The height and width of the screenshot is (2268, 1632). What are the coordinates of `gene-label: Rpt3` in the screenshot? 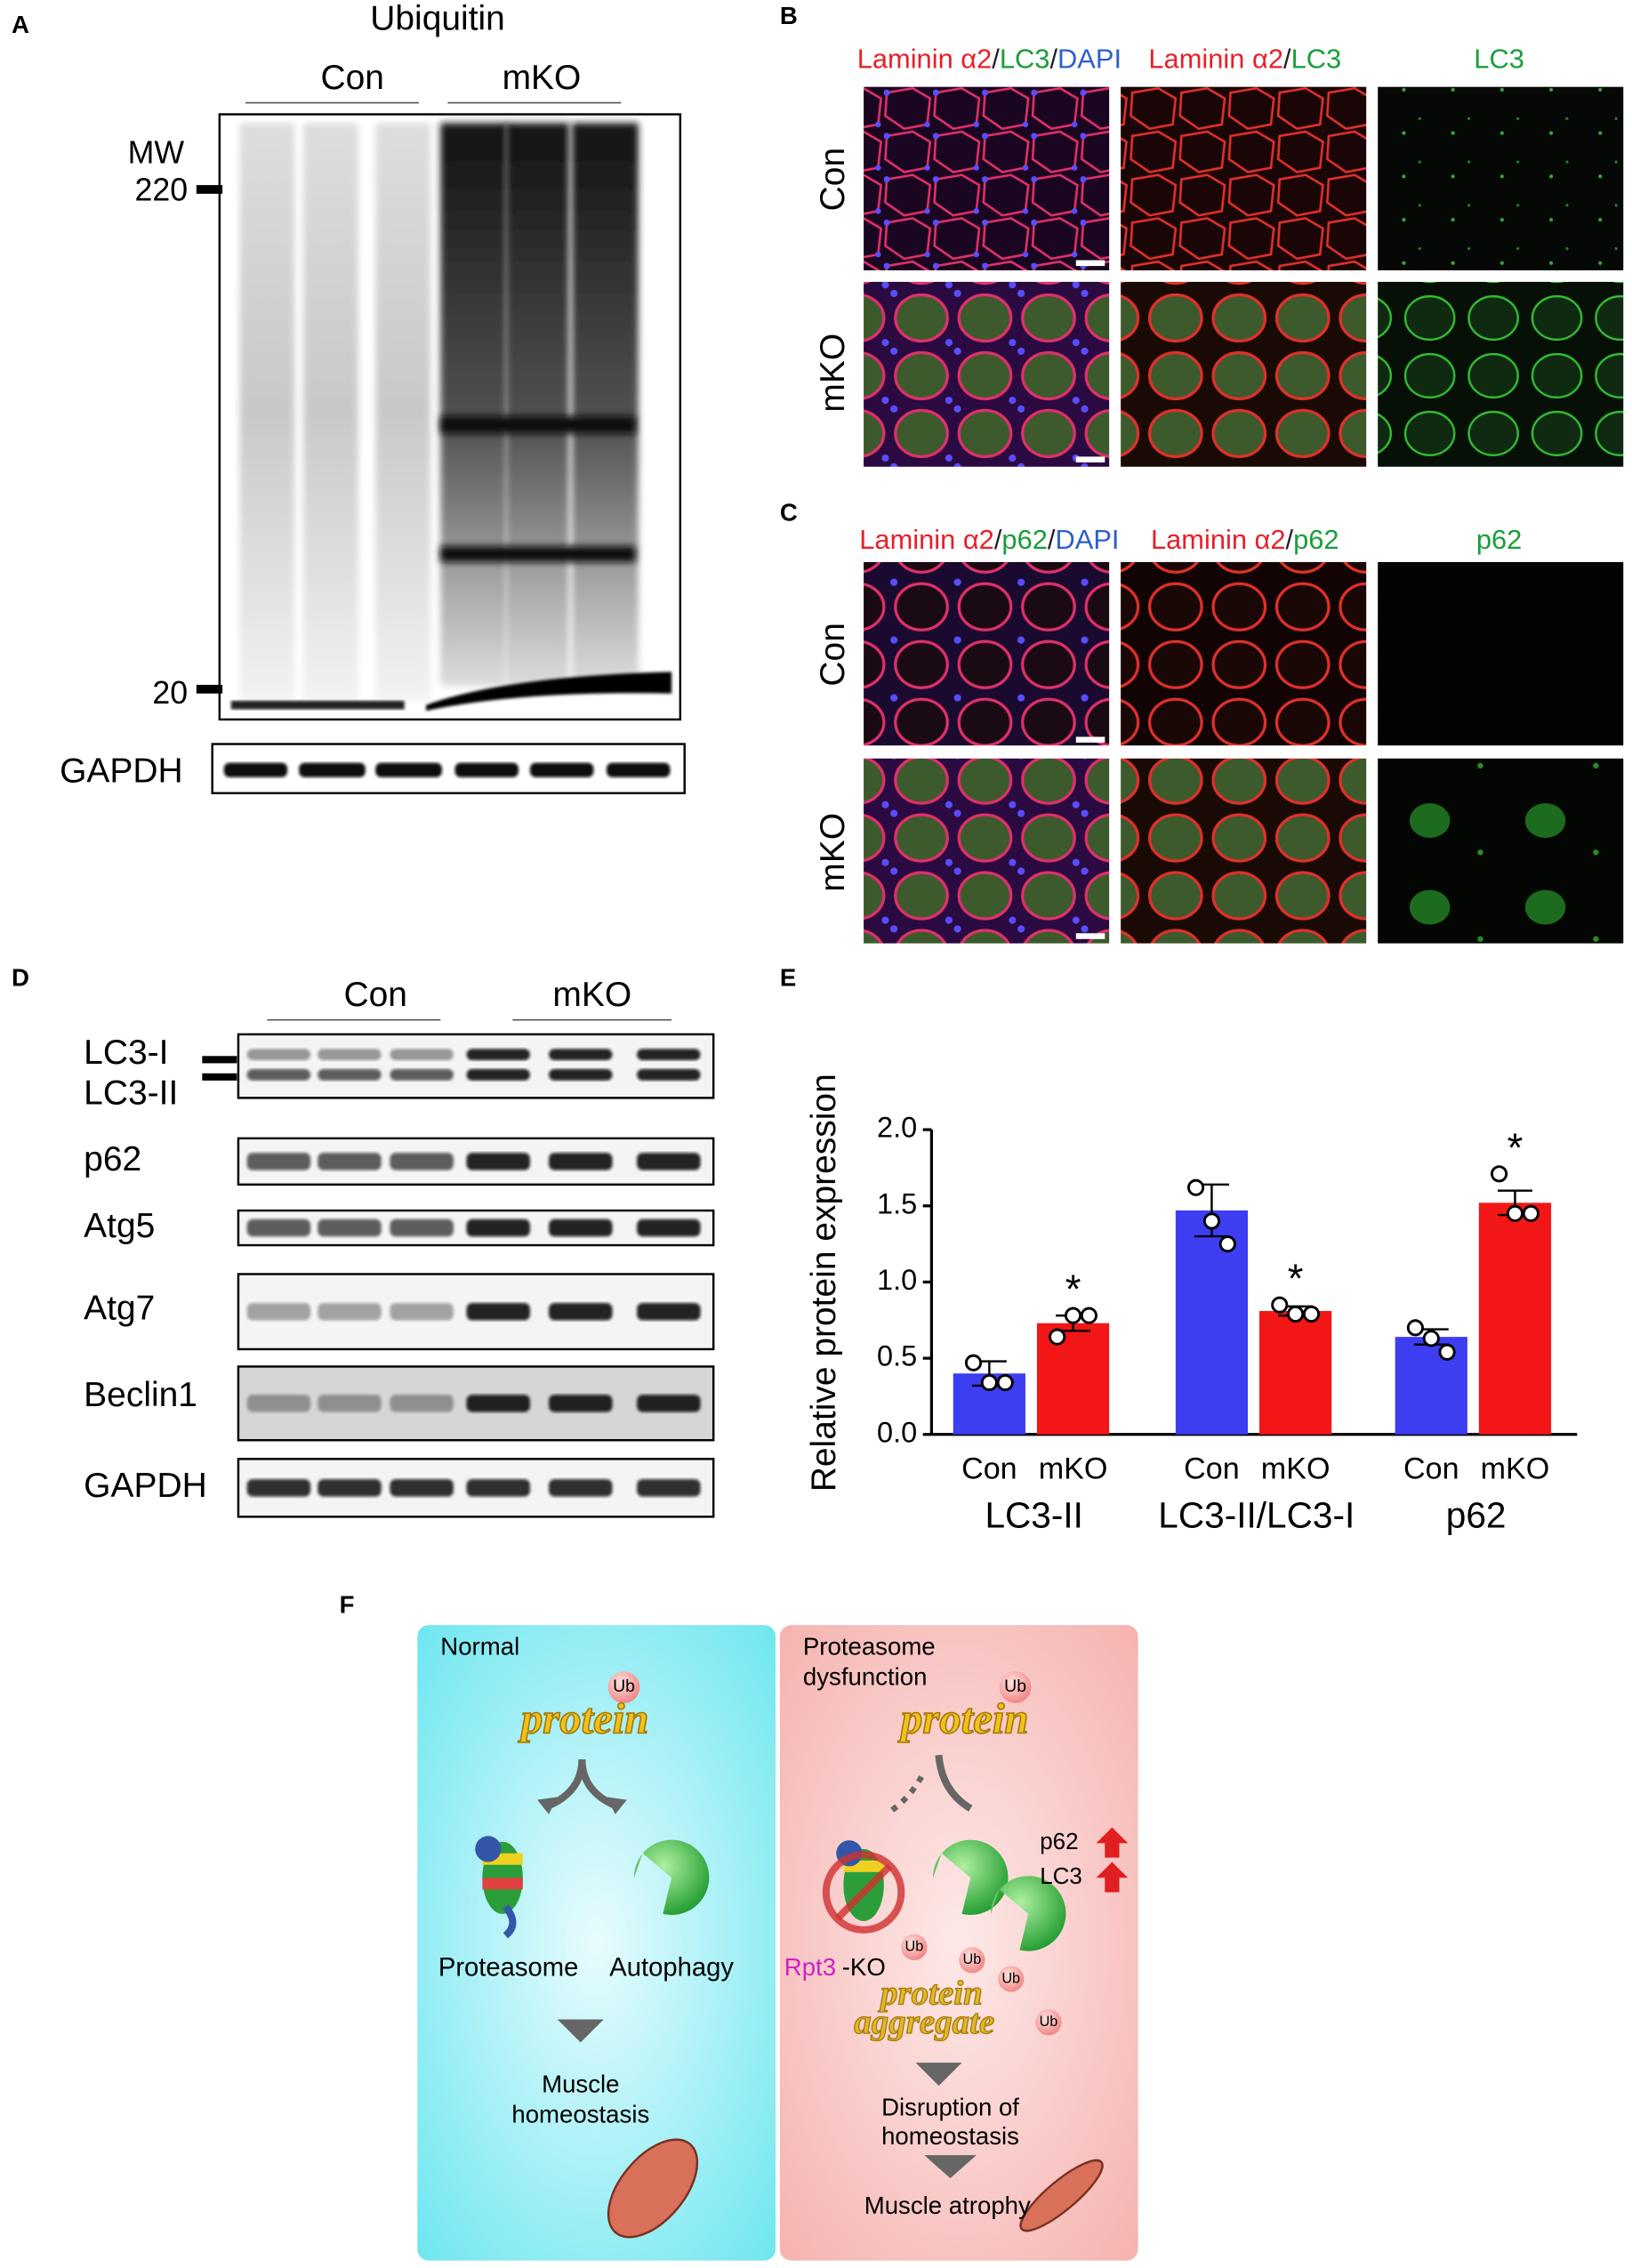 It's located at (810, 1967).